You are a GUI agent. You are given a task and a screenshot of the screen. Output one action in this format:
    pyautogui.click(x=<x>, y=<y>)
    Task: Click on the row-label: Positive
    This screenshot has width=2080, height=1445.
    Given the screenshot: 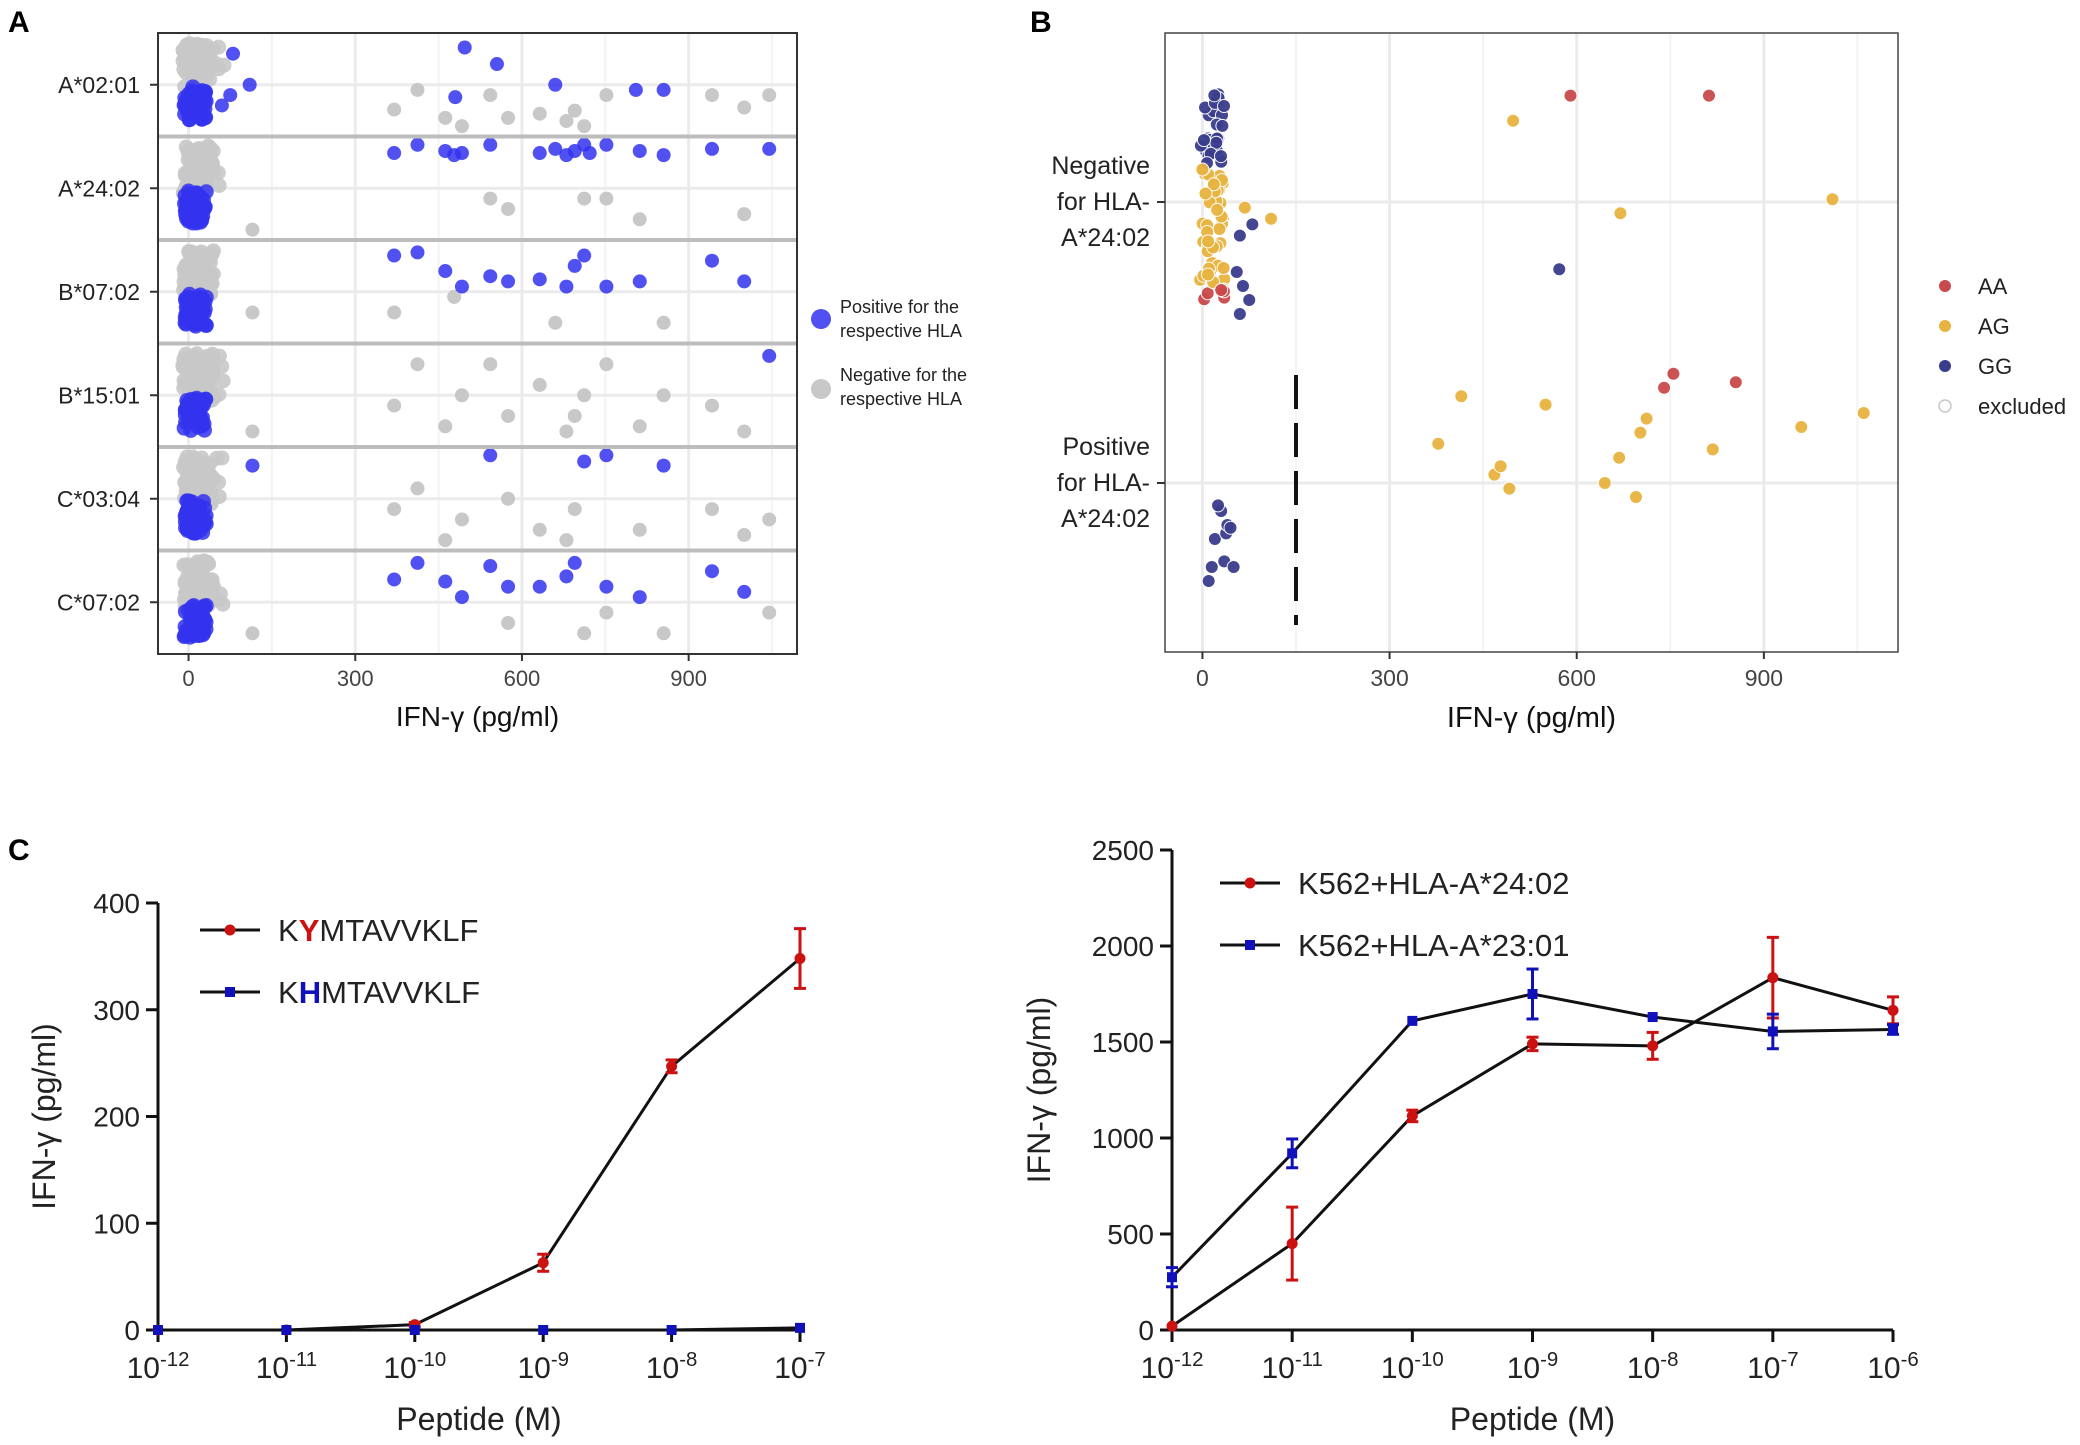 What is the action you would take?
    pyautogui.click(x=1106, y=447)
    